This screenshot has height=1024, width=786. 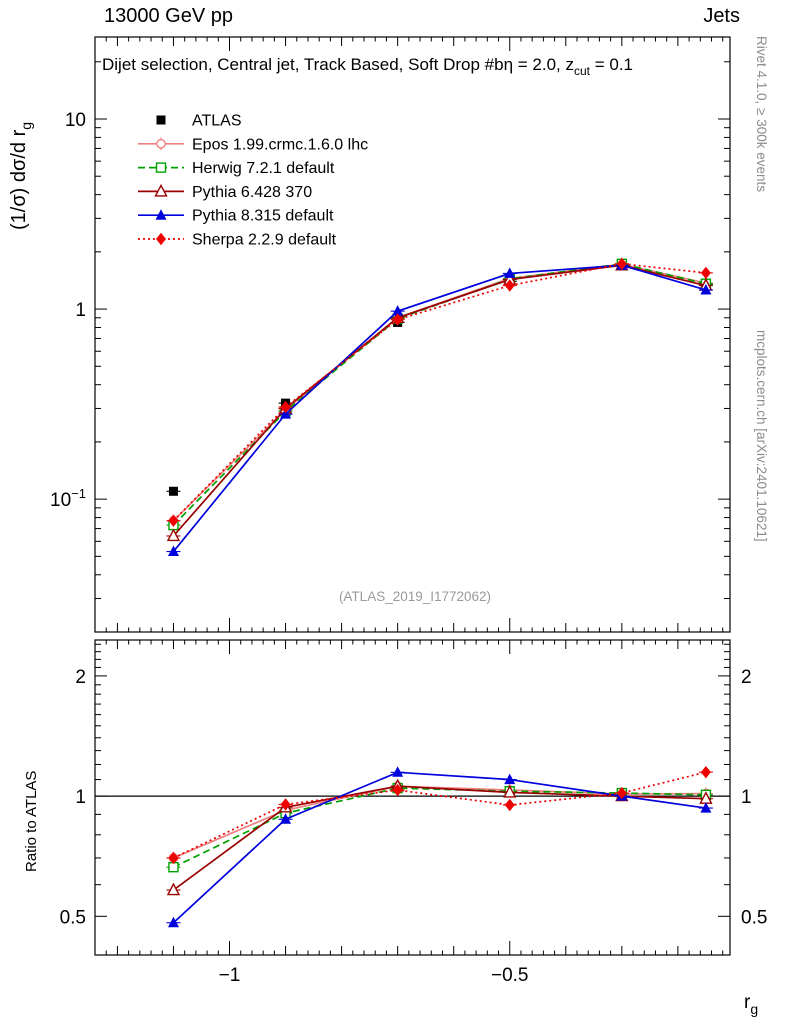 What do you see at coordinates (80, 797) in the screenshot?
I see `ratio-tick-label-left: 1` at bounding box center [80, 797].